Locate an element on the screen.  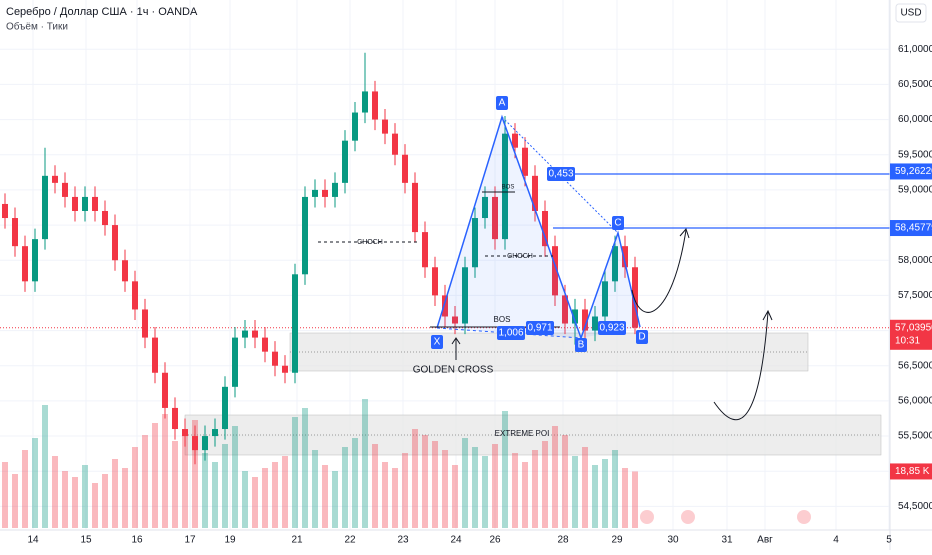
x-tick-label: 14 is located at coordinates (33, 540).